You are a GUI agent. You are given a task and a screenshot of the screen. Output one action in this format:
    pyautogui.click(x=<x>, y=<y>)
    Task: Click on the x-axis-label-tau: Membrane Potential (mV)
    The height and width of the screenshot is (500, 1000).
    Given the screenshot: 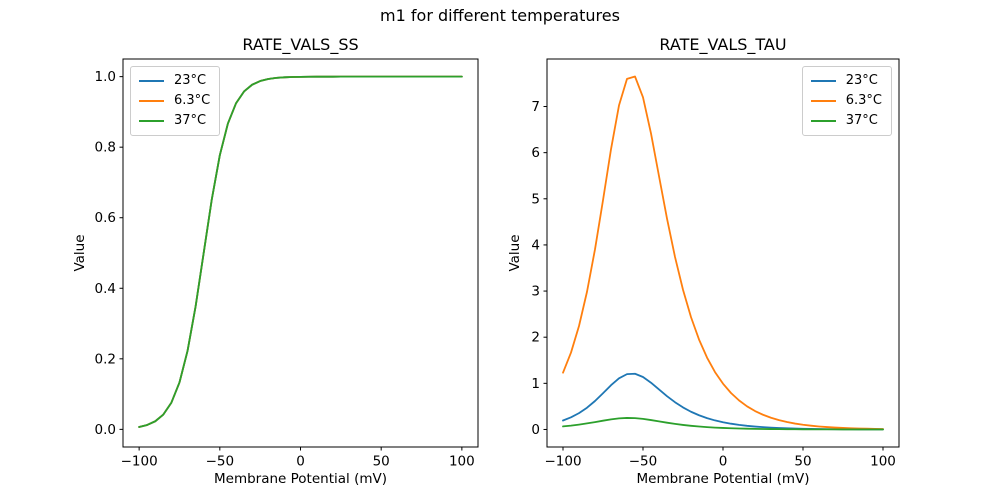 What is the action you would take?
    pyautogui.click(x=723, y=479)
    